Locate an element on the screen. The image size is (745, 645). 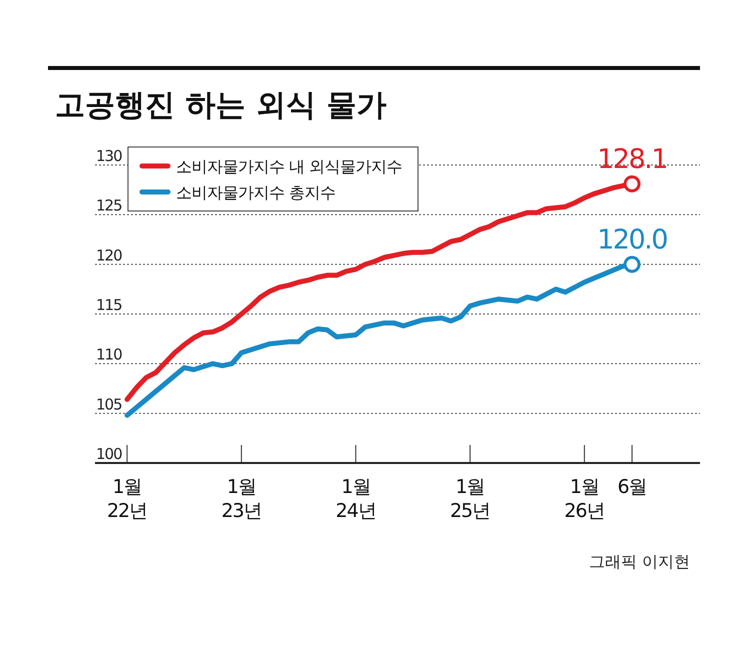
x-tick-label: 1월 24년 is located at coordinates (356, 499).